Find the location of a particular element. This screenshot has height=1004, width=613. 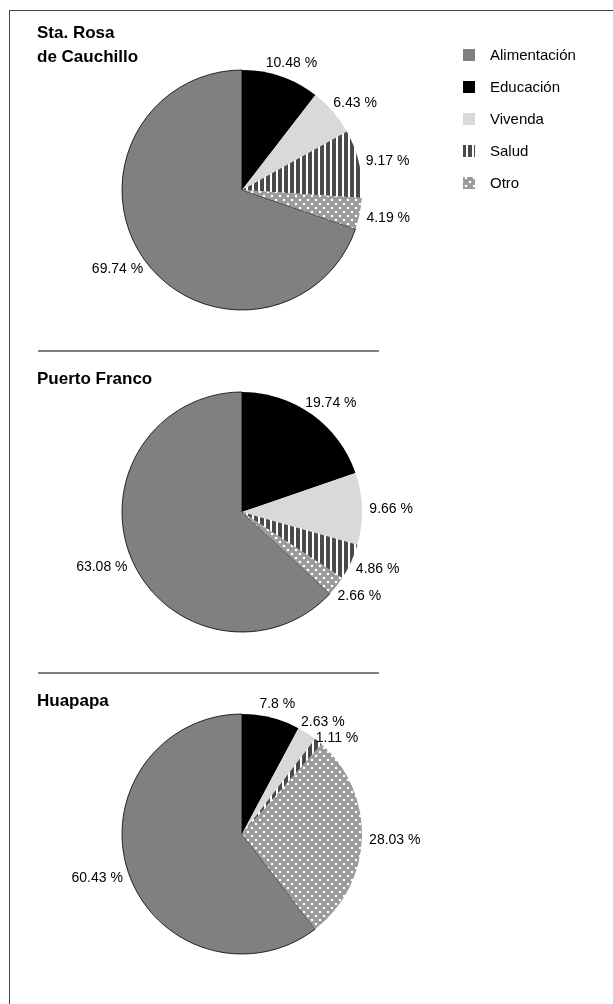

legend-label: Salud is located at coordinates (509, 150).